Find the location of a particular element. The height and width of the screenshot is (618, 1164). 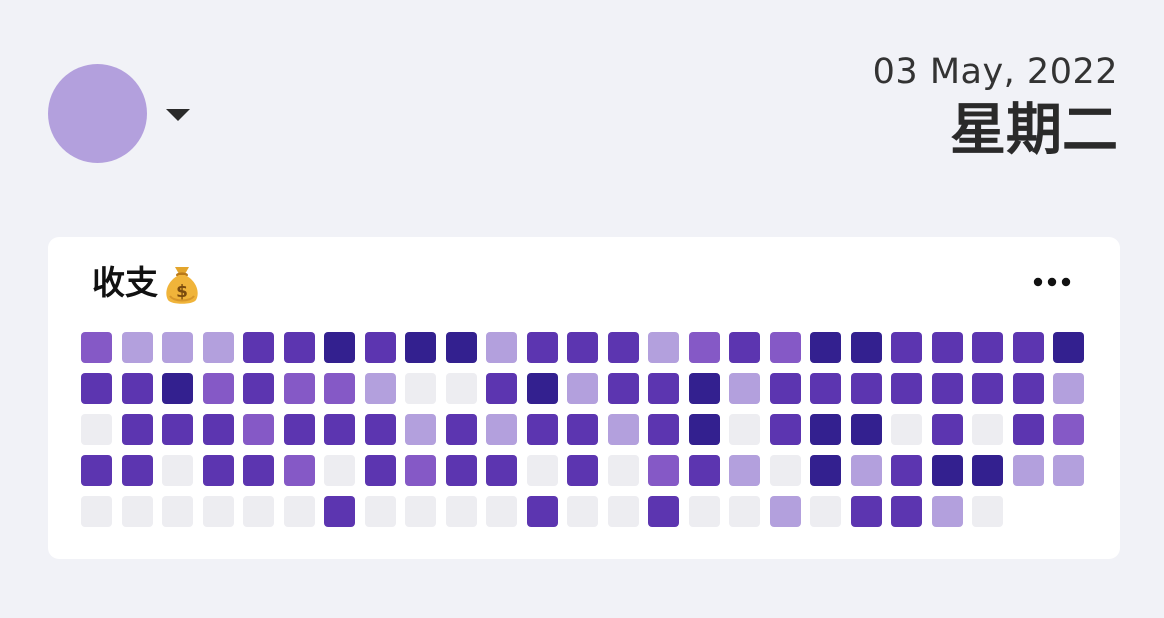

account-dropdown is located at coordinates (178, 116).